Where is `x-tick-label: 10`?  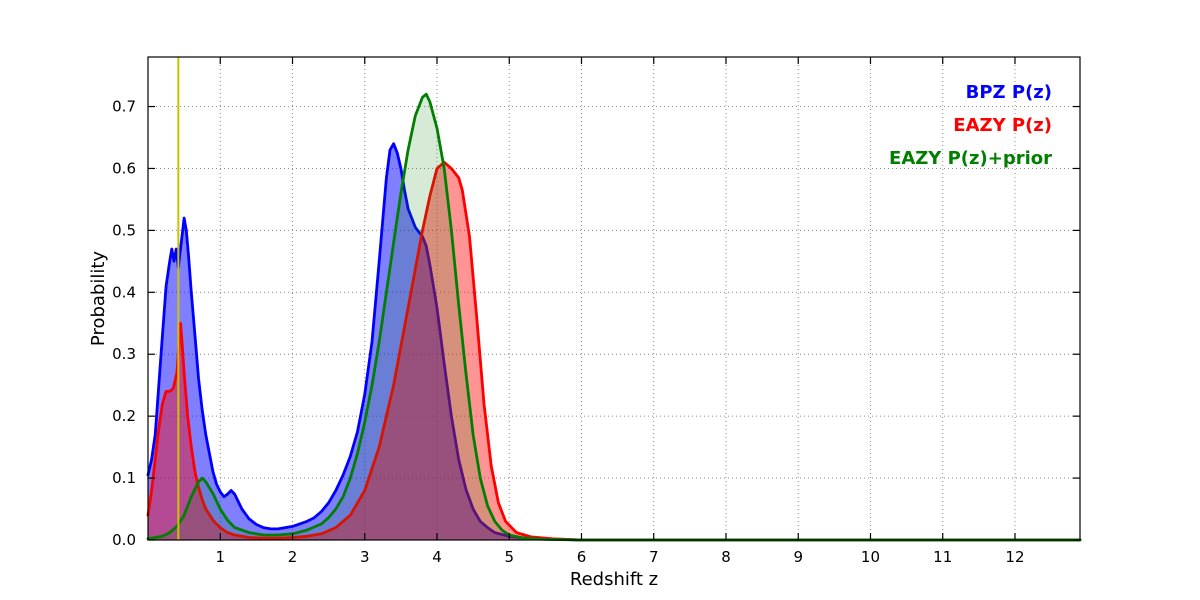 x-tick-label: 10 is located at coordinates (870, 557).